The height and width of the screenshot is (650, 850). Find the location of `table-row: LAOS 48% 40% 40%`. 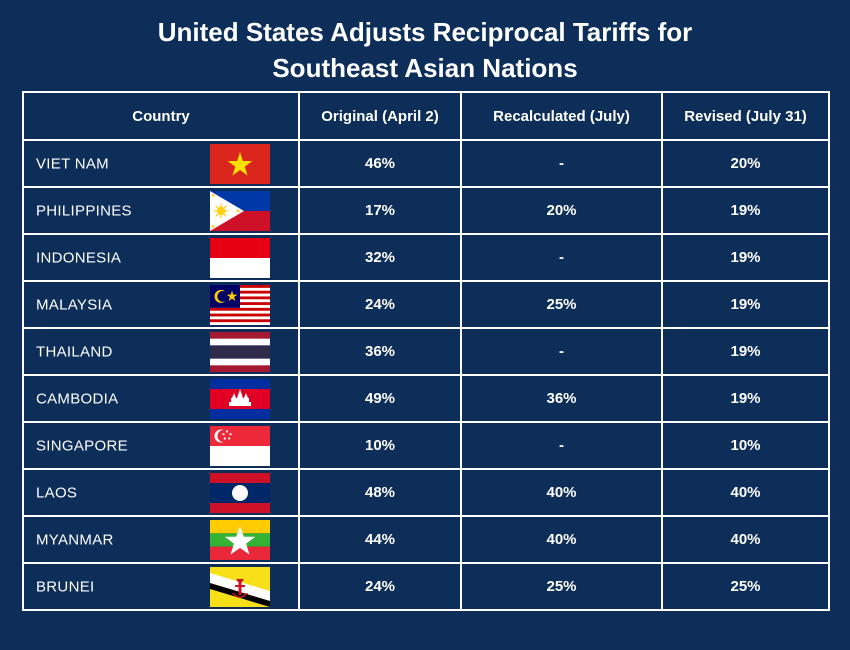

table-row: LAOS 48% 40% 40% is located at coordinates (426, 492).